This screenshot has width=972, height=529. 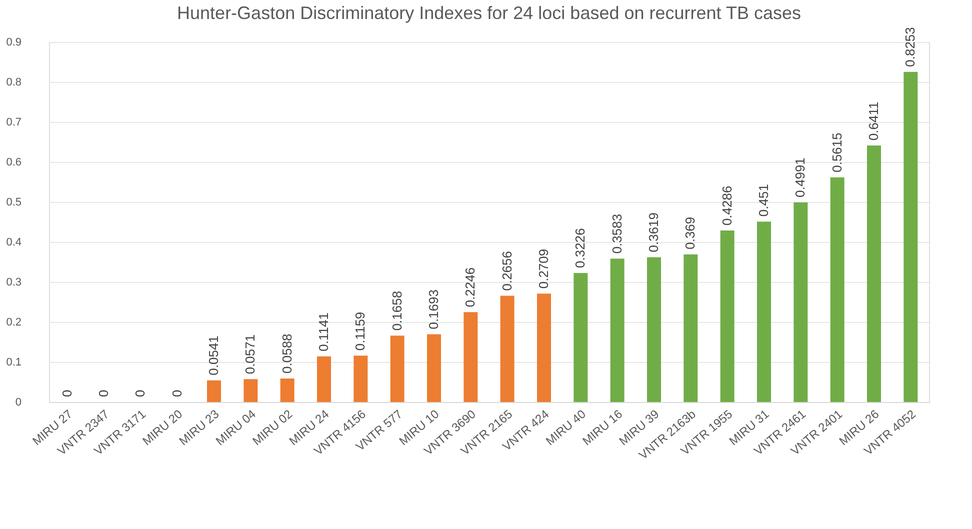 What do you see at coordinates (763, 200) in the screenshot?
I see `data-label: 0.451` at bounding box center [763, 200].